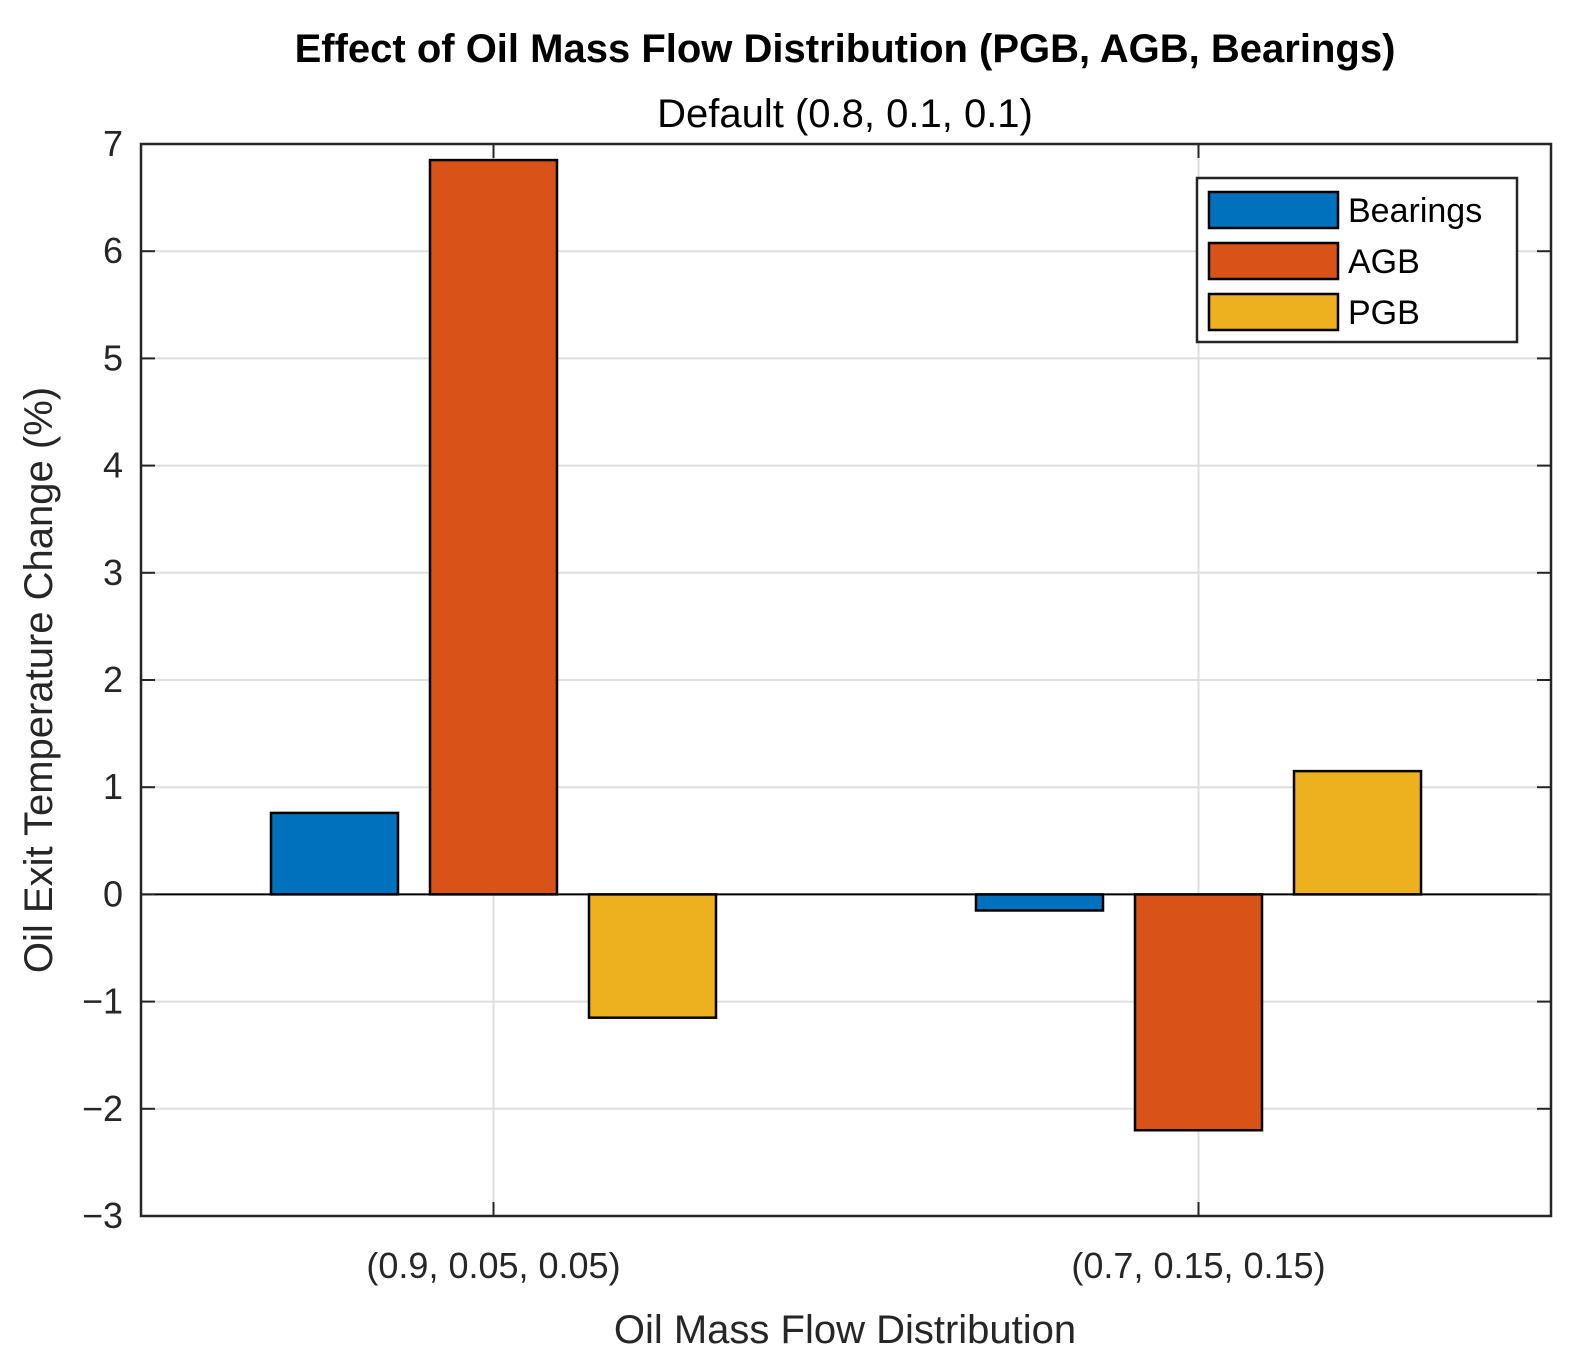 The image size is (1573, 1367). Describe the element at coordinates (113, 786) in the screenshot. I see `y-tick-label: 1` at that location.